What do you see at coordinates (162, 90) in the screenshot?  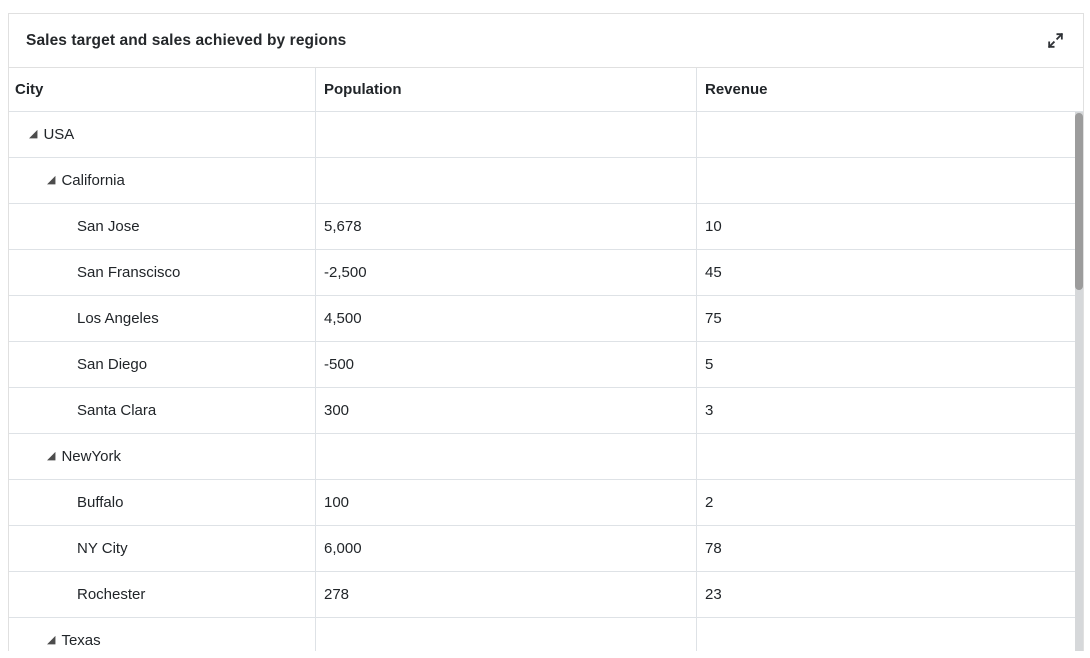 I see `column-header-city: City` at bounding box center [162, 90].